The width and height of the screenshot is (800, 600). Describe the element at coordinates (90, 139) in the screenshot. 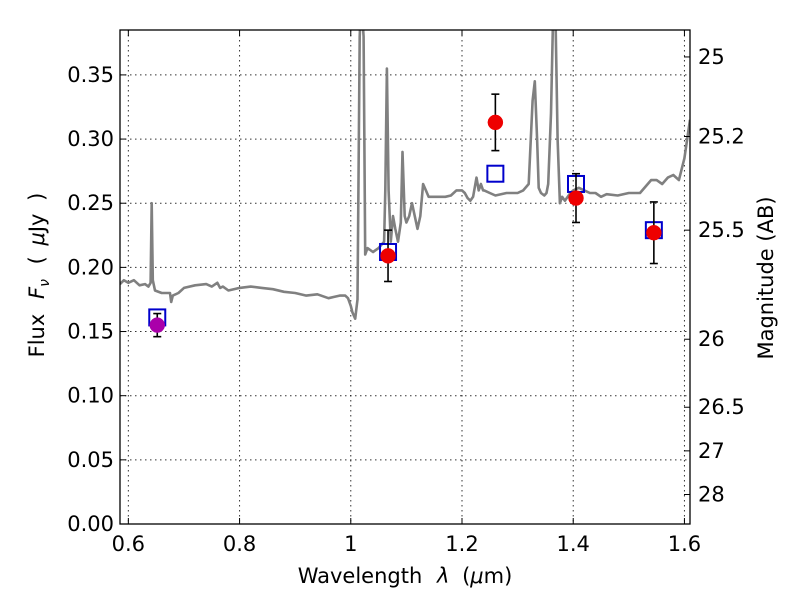

I see `y-tick-label: 0.30` at that location.